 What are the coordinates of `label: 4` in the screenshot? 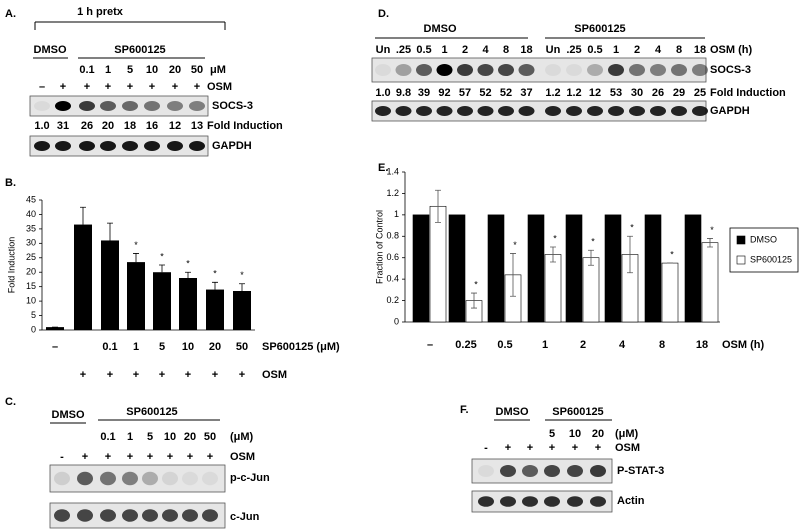 It's located at (658, 50).